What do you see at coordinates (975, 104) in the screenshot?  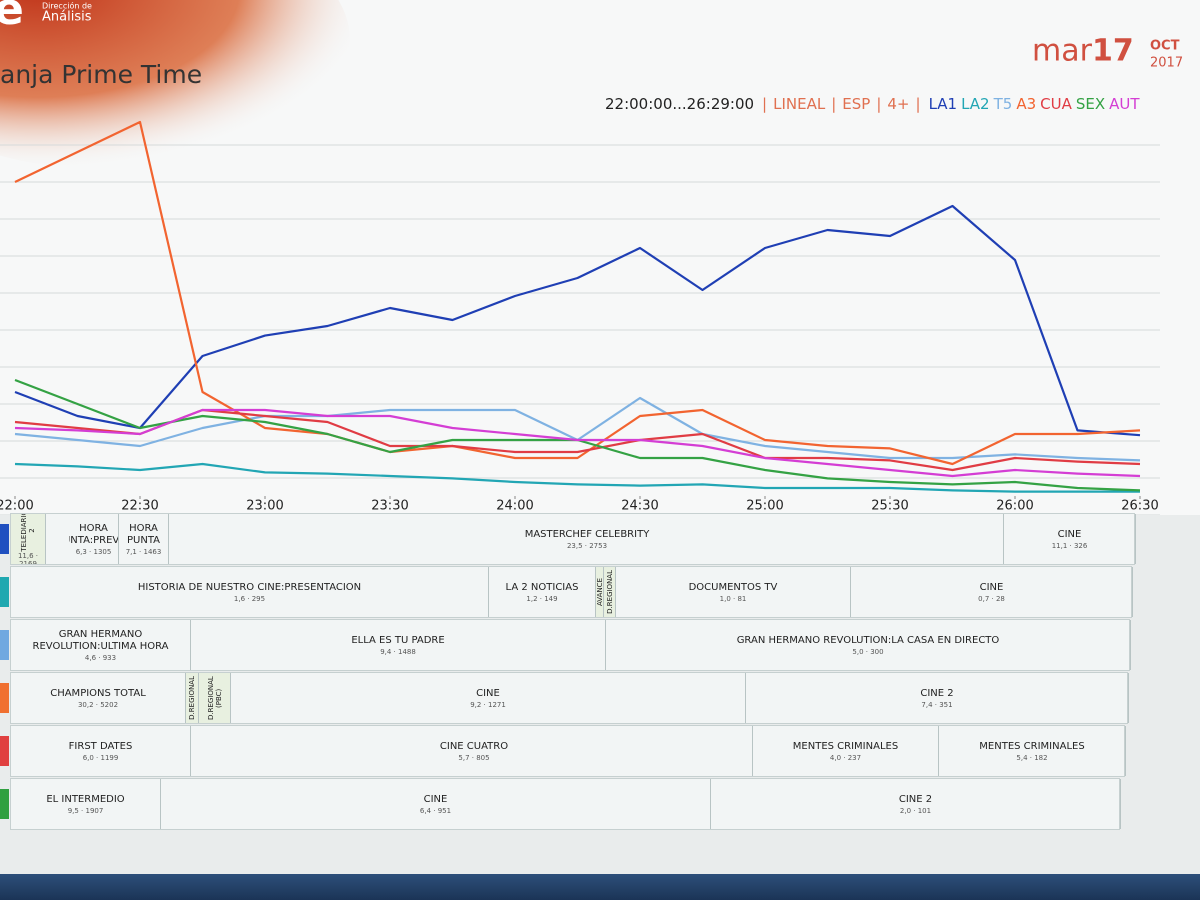 I see `legend-entry: LA2` at bounding box center [975, 104].